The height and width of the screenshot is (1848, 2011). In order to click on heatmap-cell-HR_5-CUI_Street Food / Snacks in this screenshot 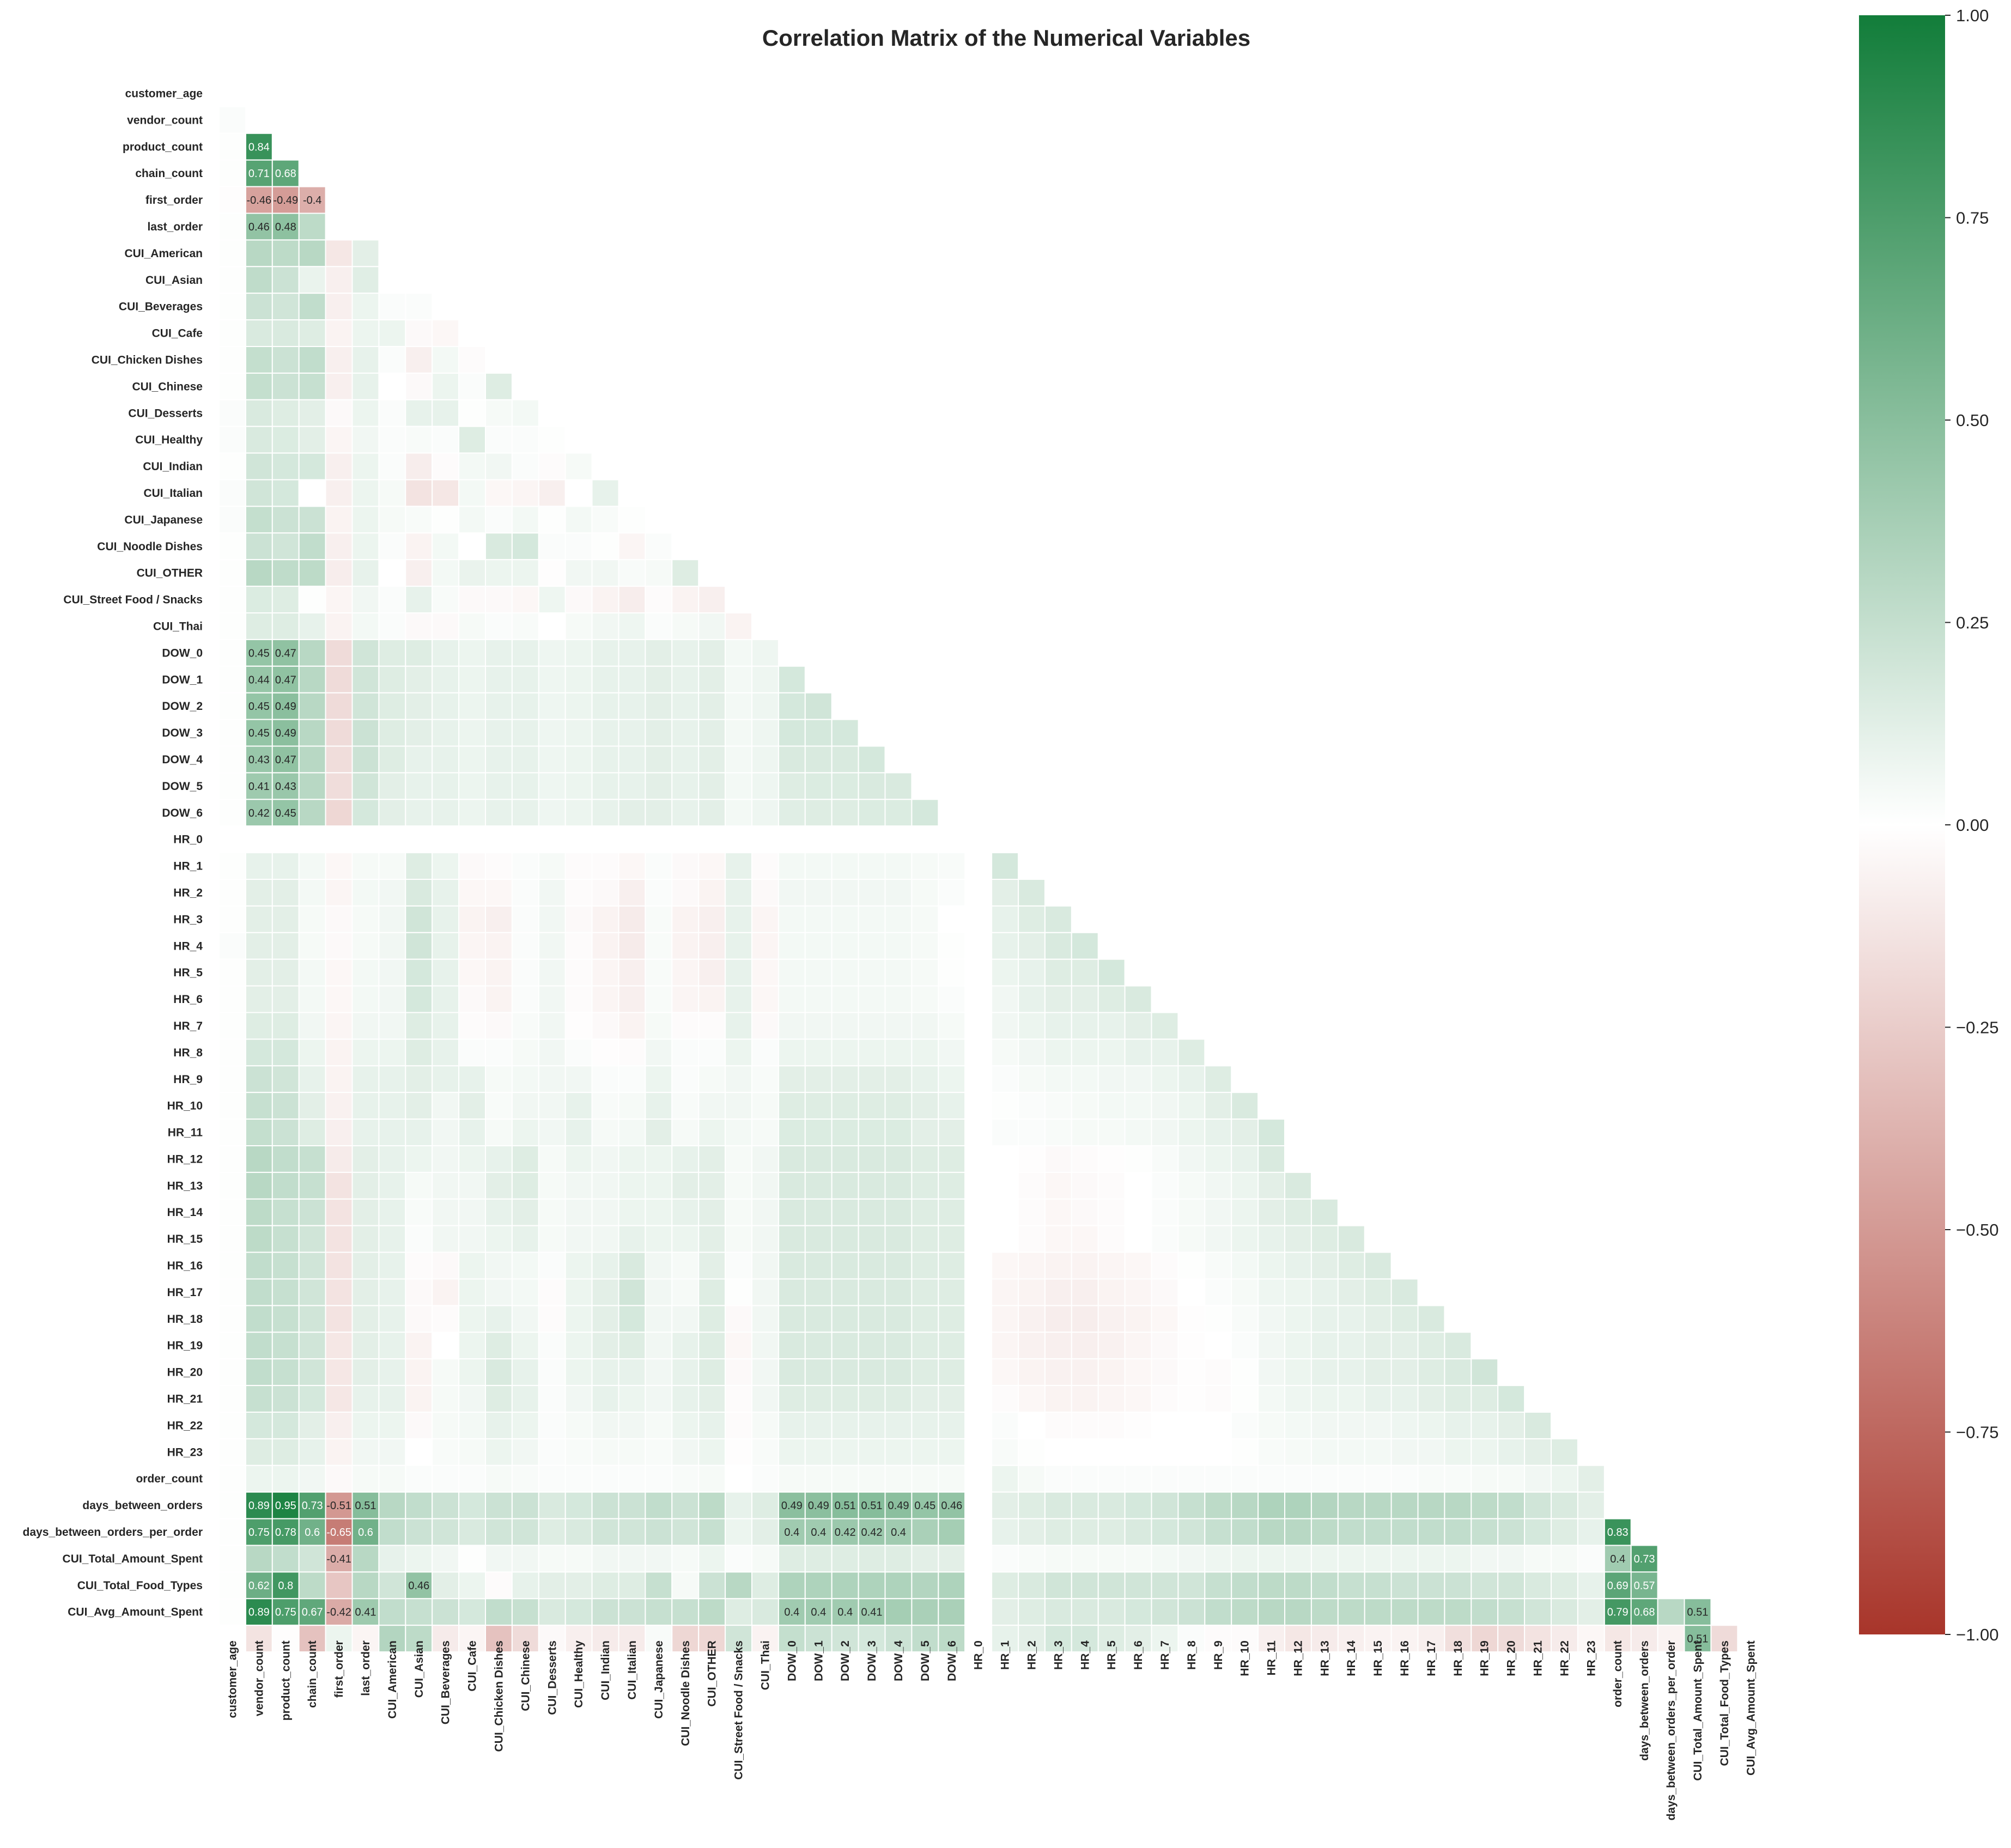, I will do `click(738, 972)`.